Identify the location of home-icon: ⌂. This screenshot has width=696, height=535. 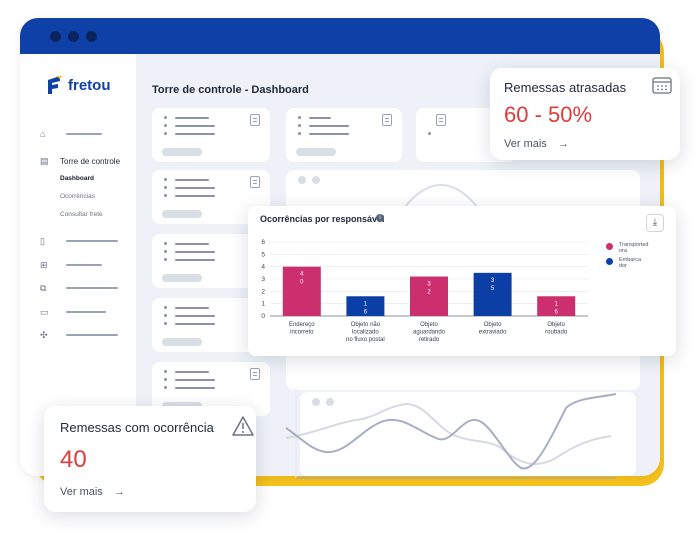
(43, 134).